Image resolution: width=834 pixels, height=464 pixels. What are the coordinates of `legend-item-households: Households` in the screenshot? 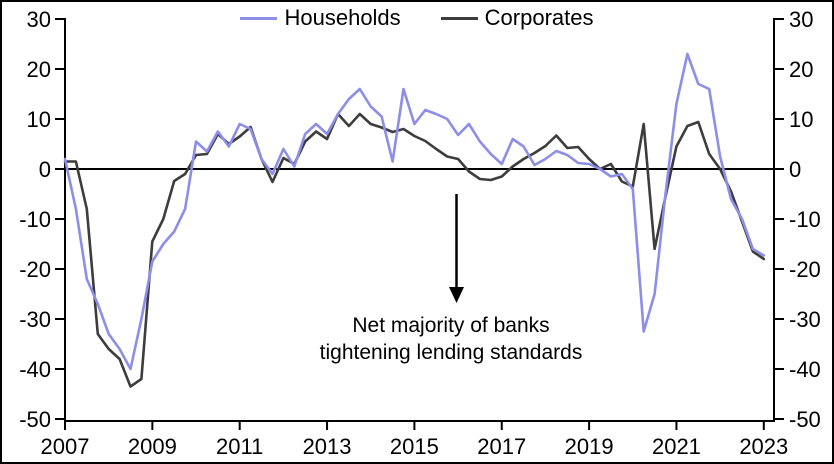 It's located at (320, 17).